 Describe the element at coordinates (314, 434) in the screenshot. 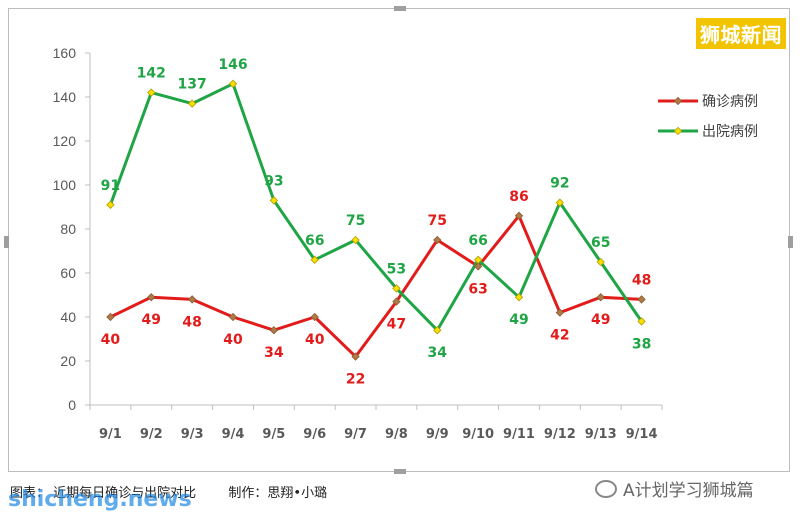

I see `x-tick-label: 9/6` at that location.